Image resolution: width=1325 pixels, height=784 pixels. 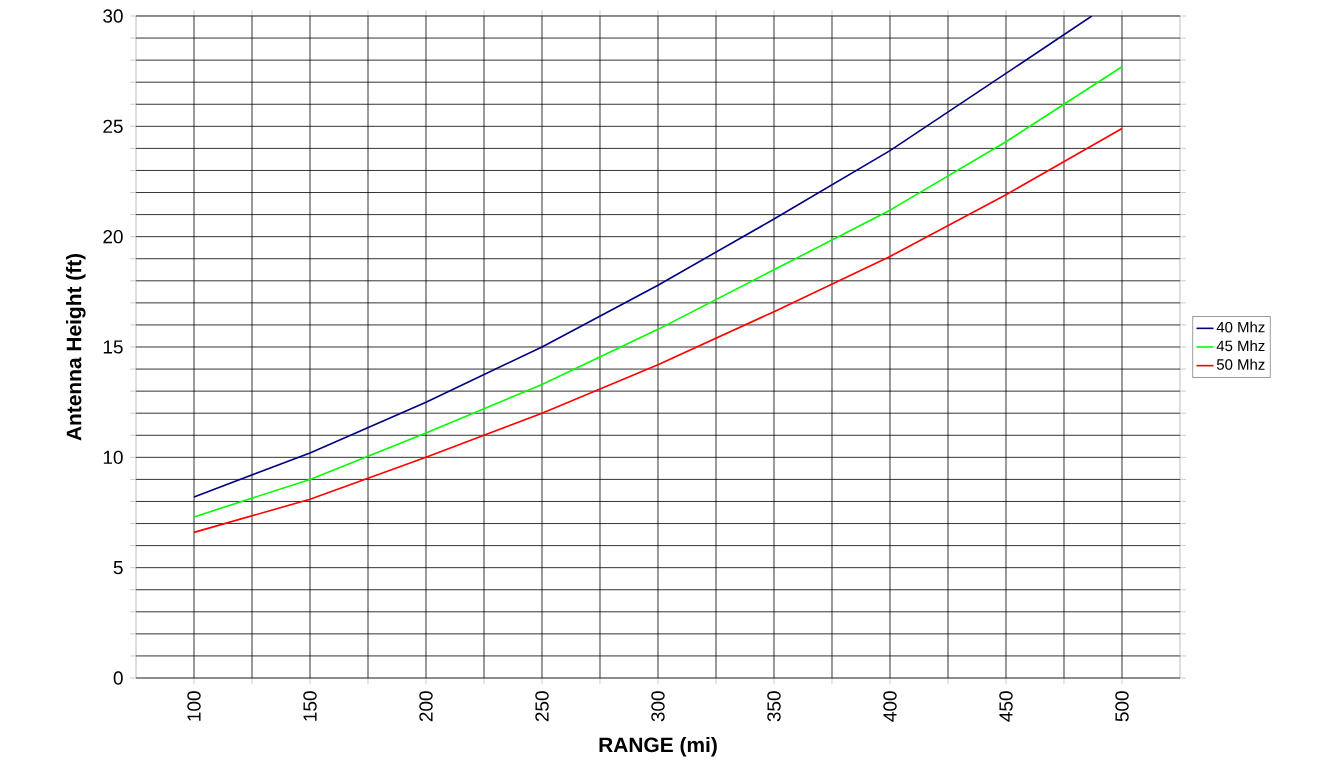 I want to click on legend-label: 40 Mhz, so click(x=1240, y=327).